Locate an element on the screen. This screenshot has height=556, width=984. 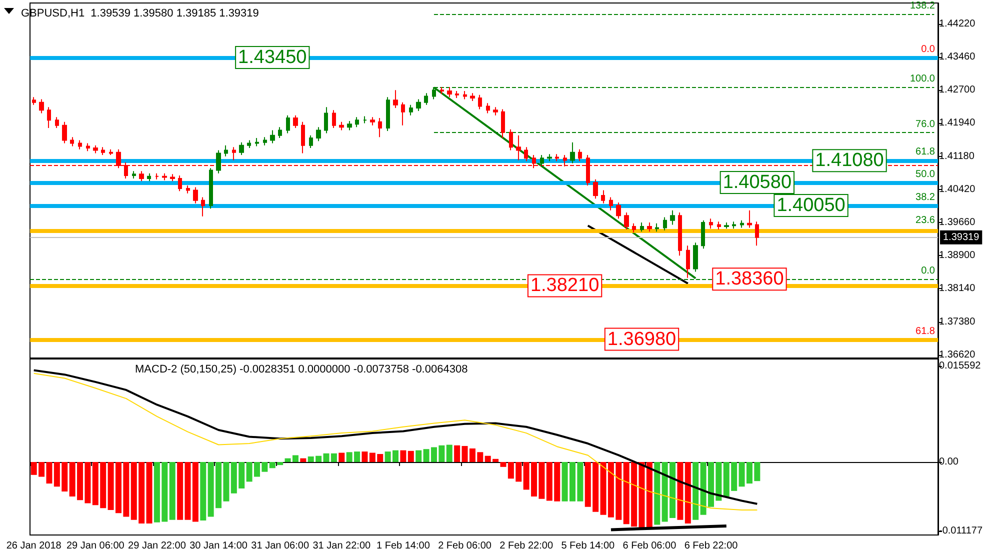
y-tick-label: 1.42700 is located at coordinates (957, 90).